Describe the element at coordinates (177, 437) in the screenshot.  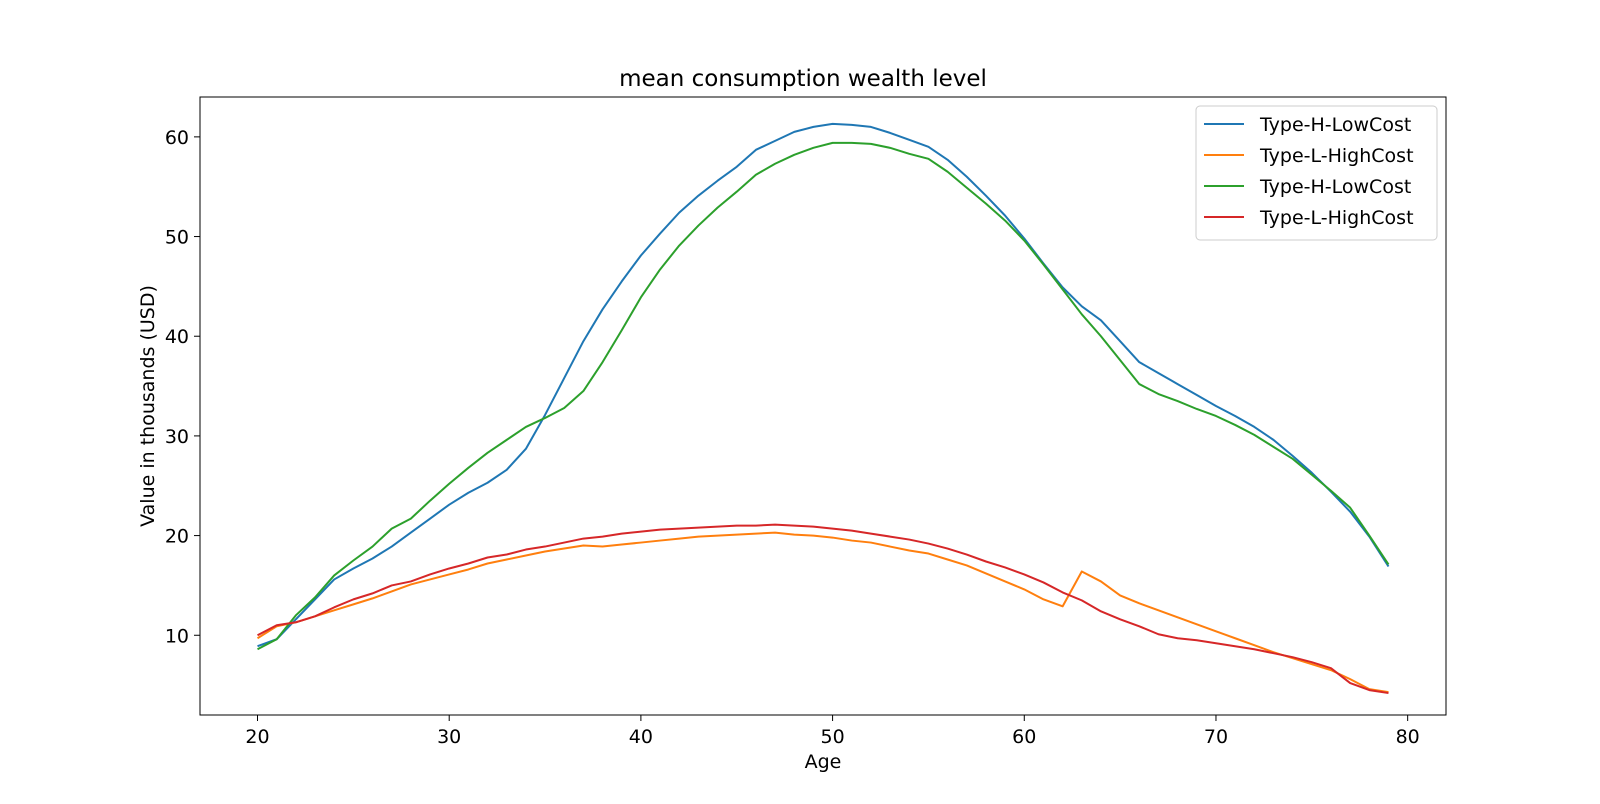
I see `y-tick-label: 30` at that location.